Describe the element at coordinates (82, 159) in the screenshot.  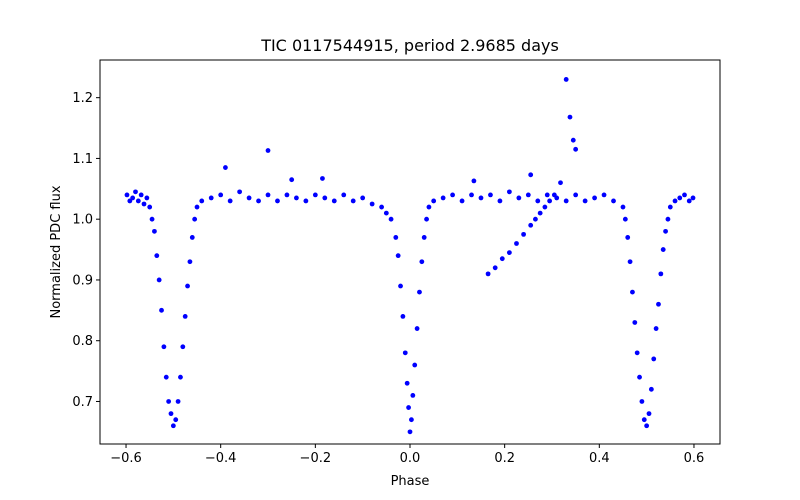
I see `y-tick-label: 1.1` at that location.